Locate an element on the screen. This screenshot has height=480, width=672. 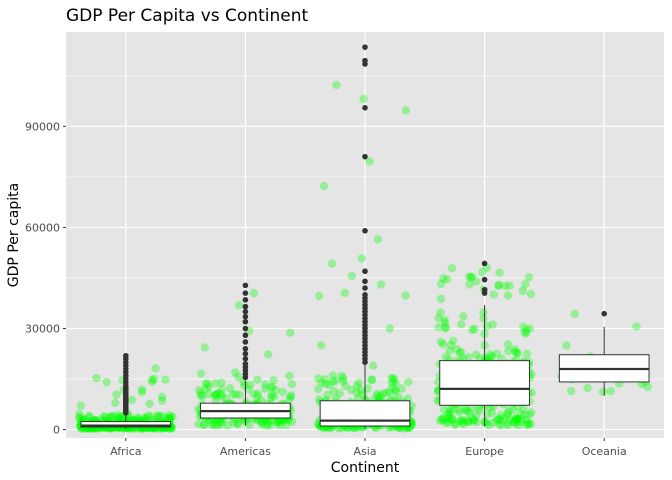
y-tick-label: 30000 is located at coordinates (42, 328).